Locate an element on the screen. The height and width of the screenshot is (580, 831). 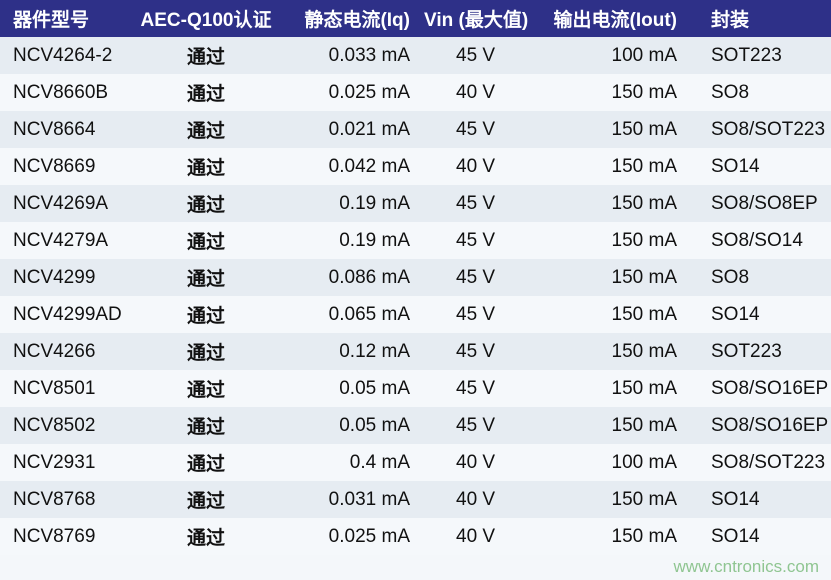
watermark: www.cntronics.com is located at coordinates (746, 566).